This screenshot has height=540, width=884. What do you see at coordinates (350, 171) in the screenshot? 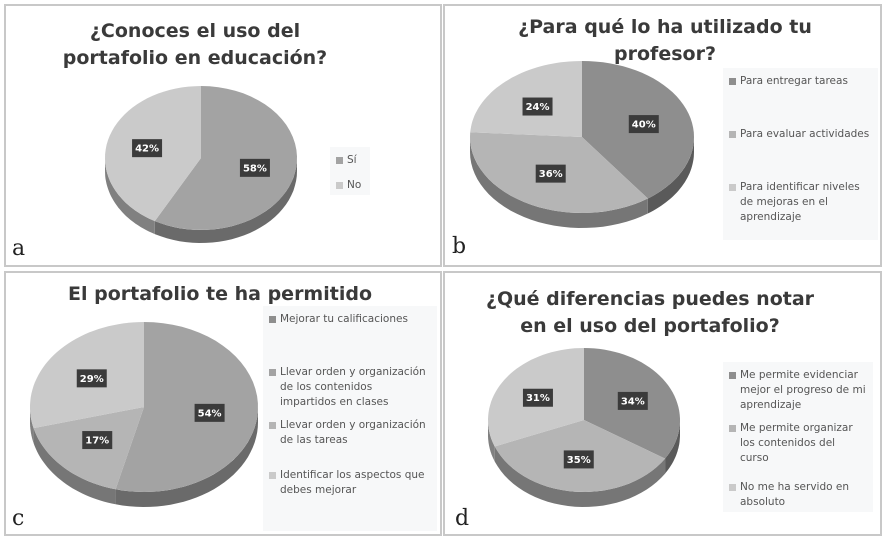
I see `legend-a: Sí No` at bounding box center [350, 171].